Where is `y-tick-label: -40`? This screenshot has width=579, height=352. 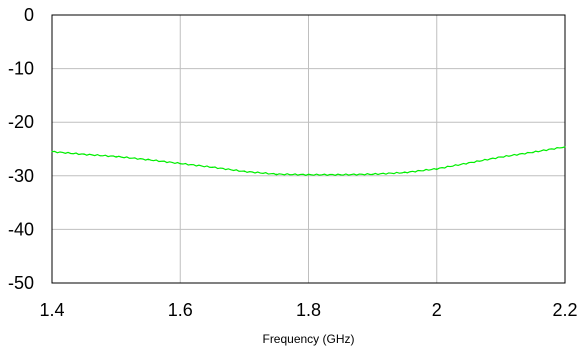 y-tick-label: -40 is located at coordinates (21, 229).